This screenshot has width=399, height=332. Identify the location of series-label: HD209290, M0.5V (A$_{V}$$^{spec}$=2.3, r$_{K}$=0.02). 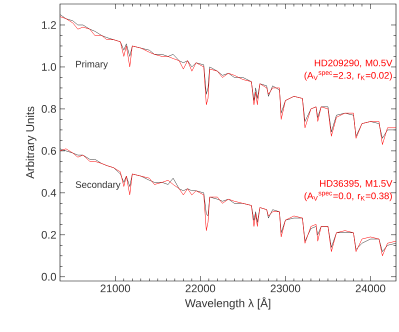
(348, 70).